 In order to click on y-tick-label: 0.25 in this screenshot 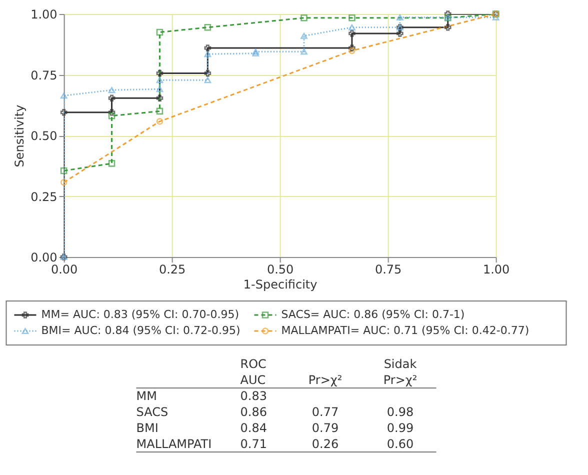, I will do `click(44, 197)`.